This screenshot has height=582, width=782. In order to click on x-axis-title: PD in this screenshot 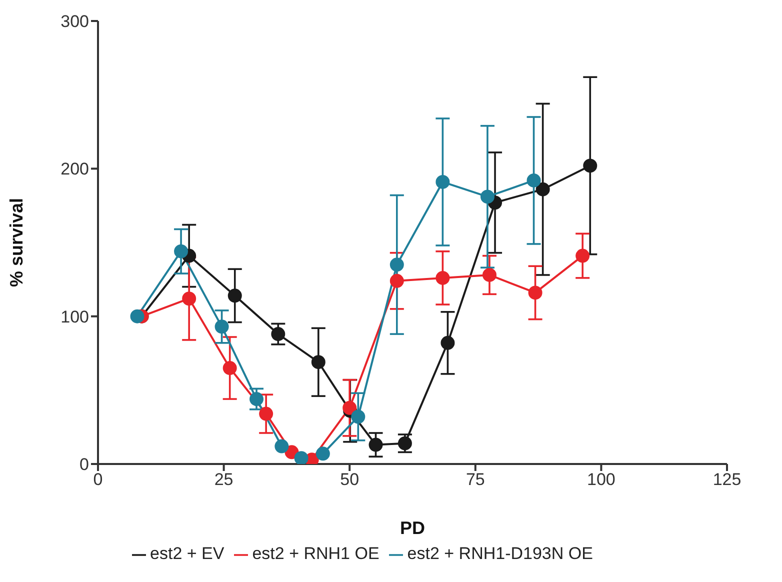, I will do `click(413, 528)`.